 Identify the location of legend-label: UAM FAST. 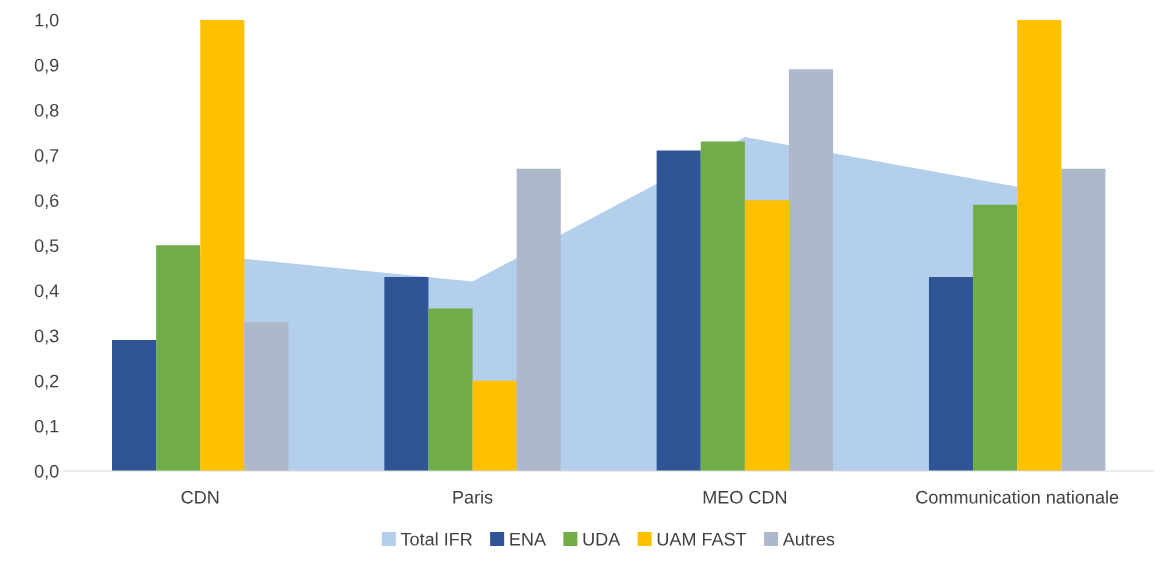
(702, 539).